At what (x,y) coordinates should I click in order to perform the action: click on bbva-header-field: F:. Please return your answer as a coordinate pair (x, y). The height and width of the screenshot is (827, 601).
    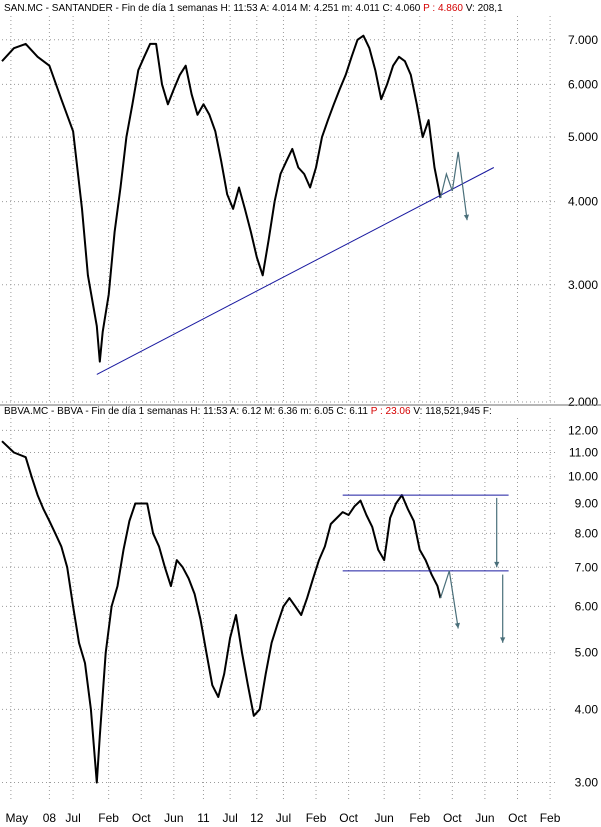
    Looking at the image, I should click on (486, 411).